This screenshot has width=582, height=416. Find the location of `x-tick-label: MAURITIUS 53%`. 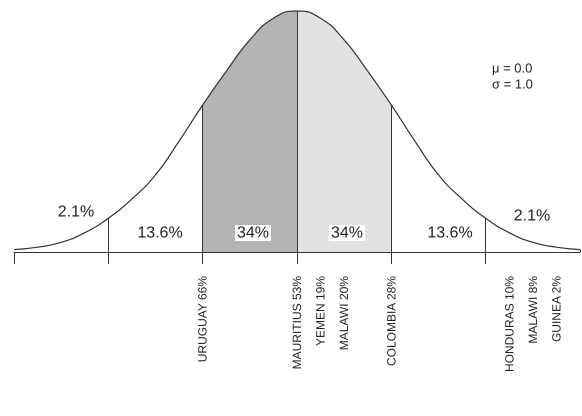

x-tick-label: MAURITIUS 53% is located at coordinates (297, 323).